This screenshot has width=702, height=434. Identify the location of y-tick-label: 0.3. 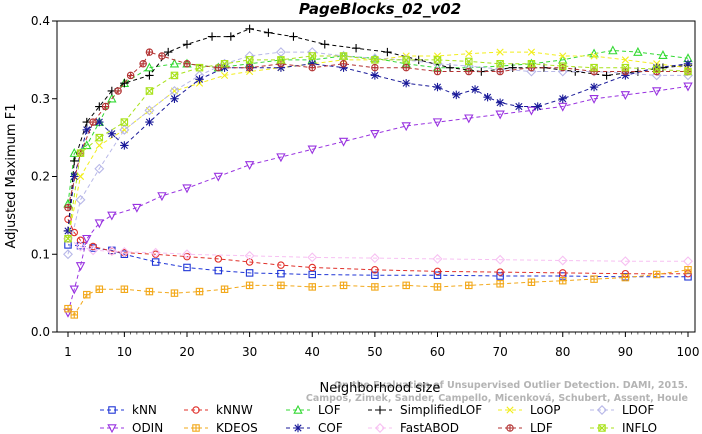
(40, 99).